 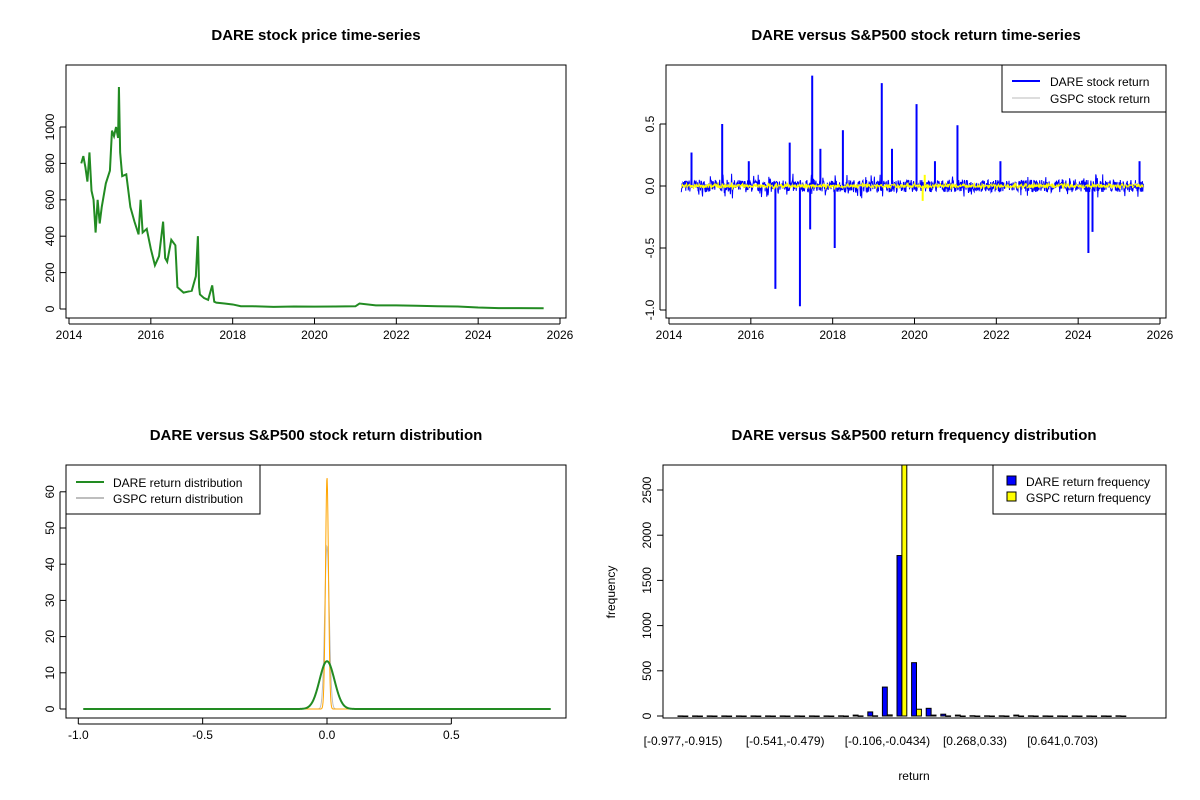 I want to click on y-tick-label-0: 0, so click(x=50, y=708).